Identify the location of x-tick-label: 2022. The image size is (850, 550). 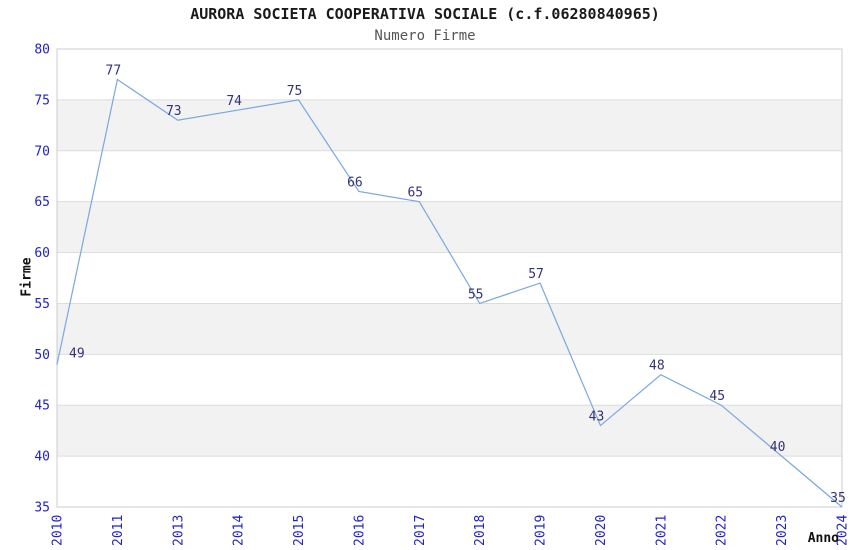
(722, 530).